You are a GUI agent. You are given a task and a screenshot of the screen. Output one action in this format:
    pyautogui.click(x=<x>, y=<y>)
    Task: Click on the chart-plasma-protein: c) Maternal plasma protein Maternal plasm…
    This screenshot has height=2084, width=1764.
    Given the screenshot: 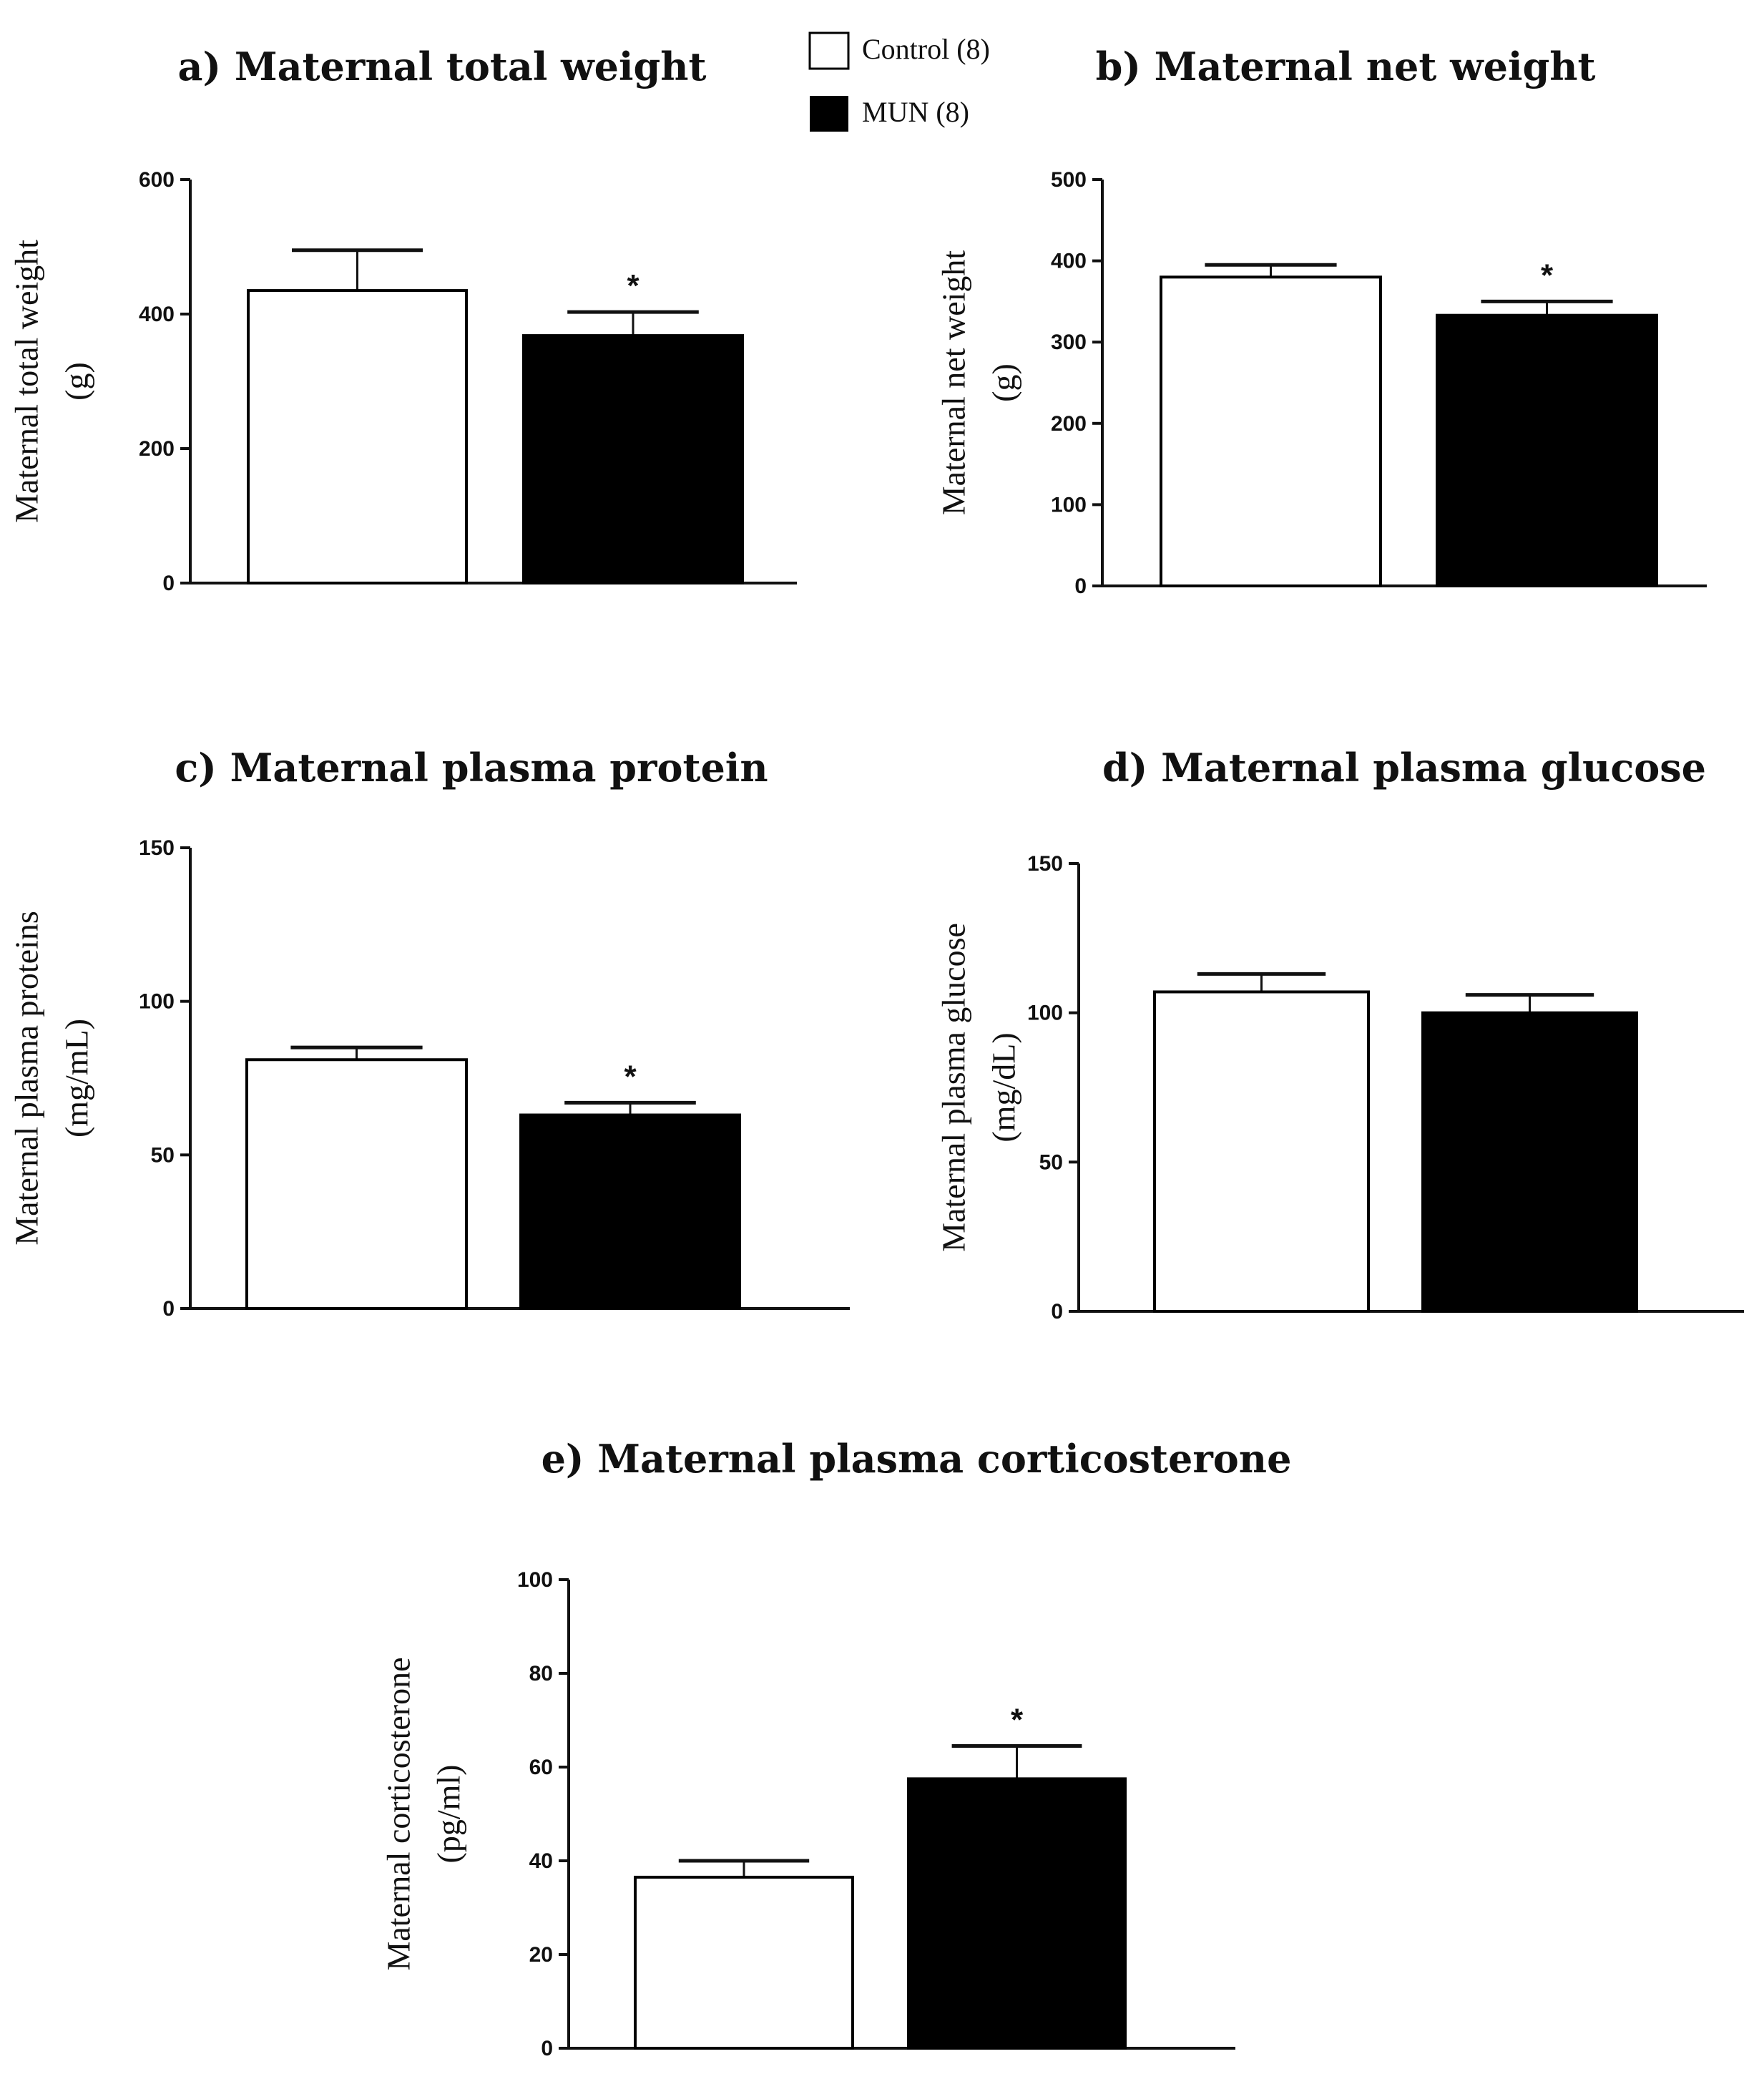 What is the action you would take?
    pyautogui.click(x=430, y=1033)
    